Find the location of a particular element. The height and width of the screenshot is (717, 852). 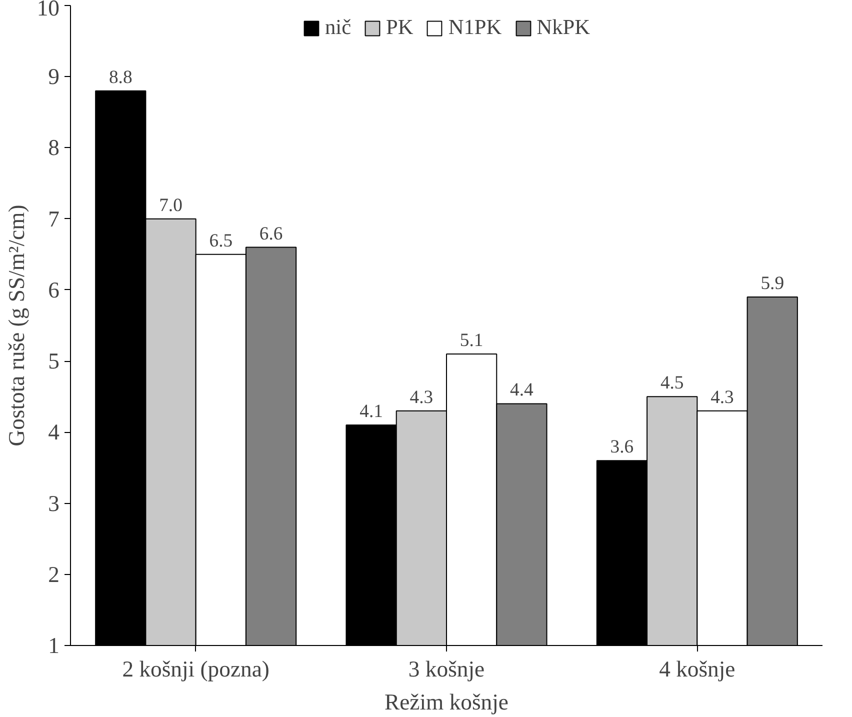

data-label: 6.6 is located at coordinates (271, 233).